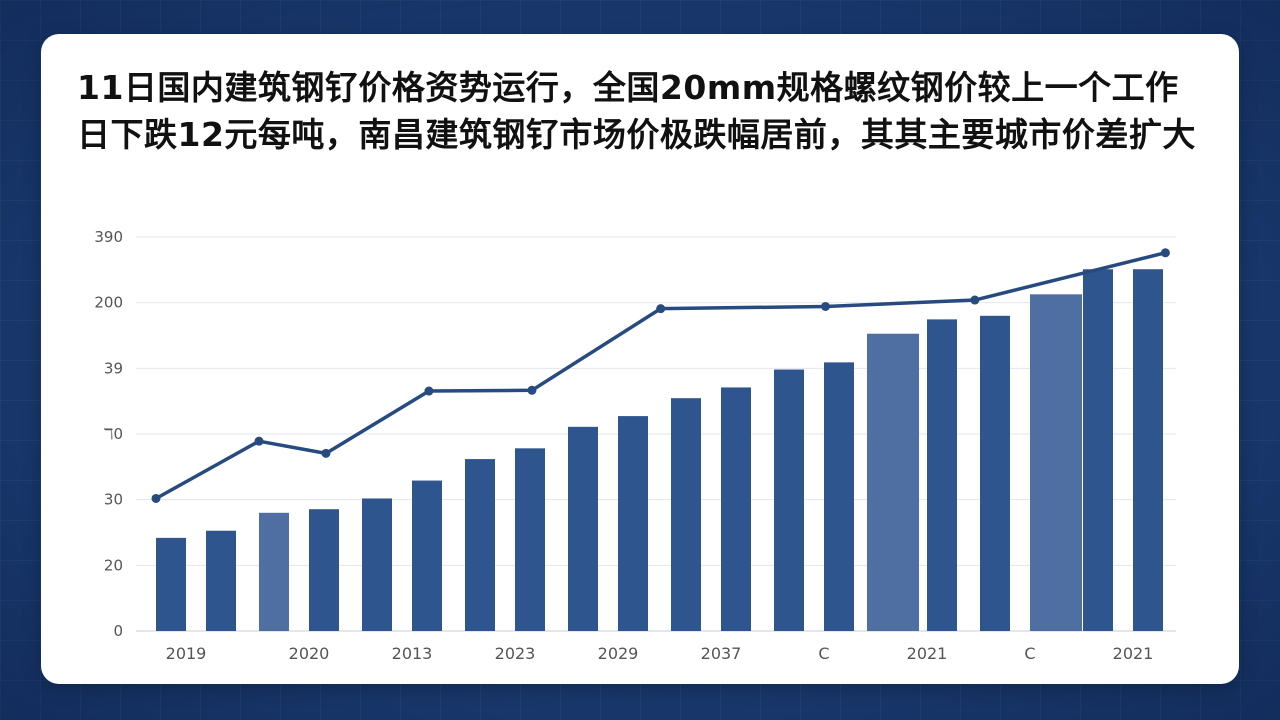 Image resolution: width=1280 pixels, height=720 pixels. Describe the element at coordinates (515, 653) in the screenshot. I see `x-tick-label: 2023` at that location.